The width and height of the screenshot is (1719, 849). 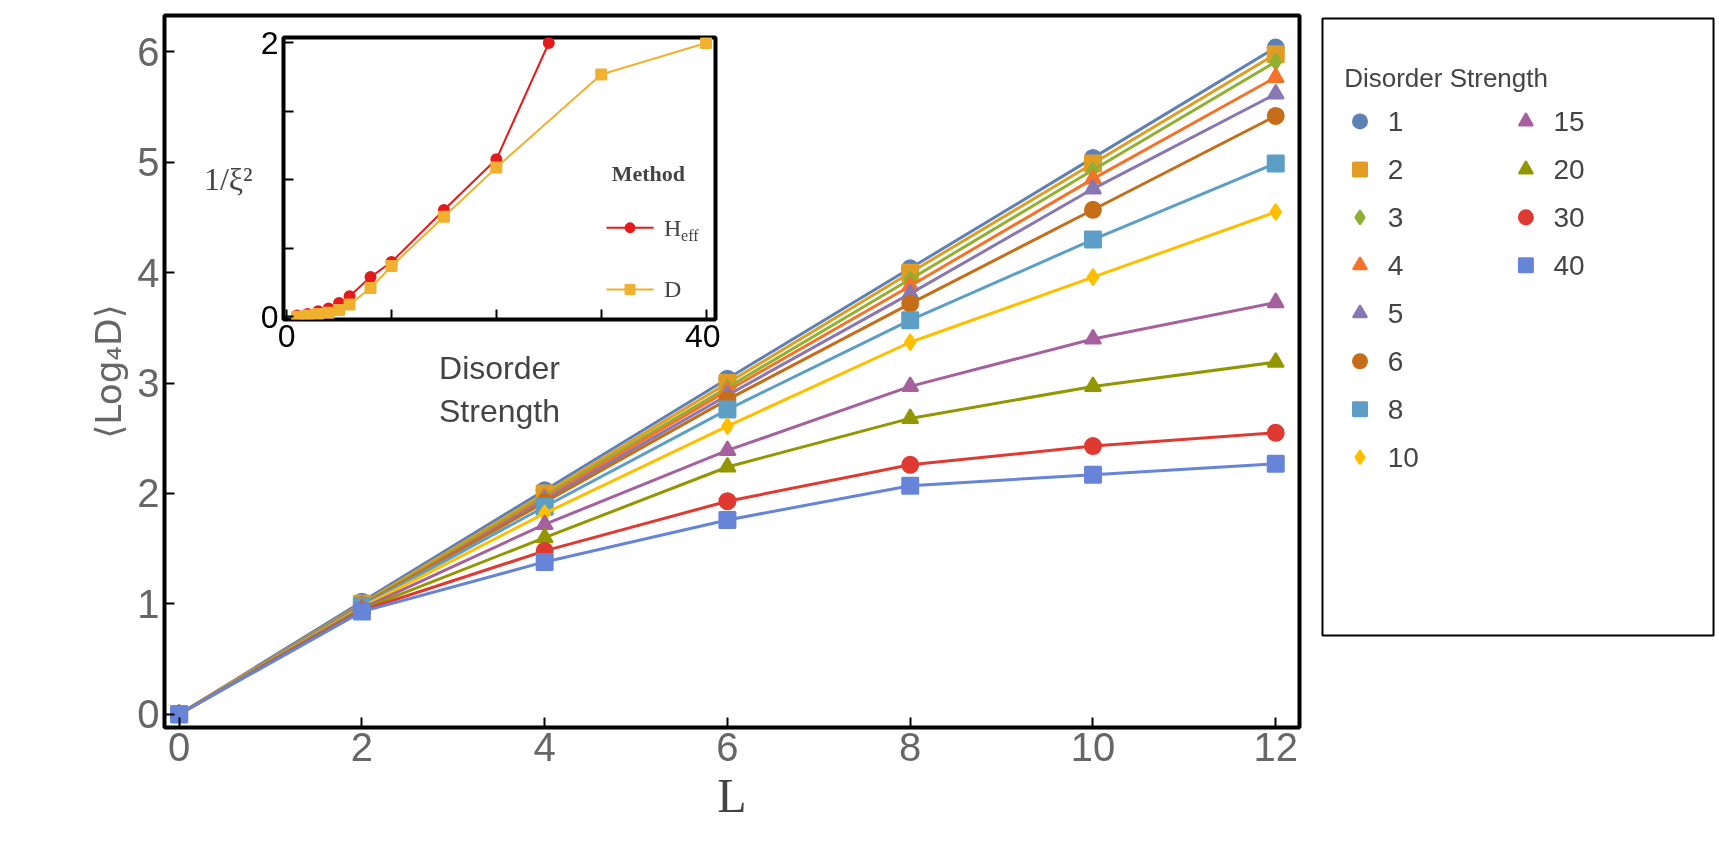 I want to click on x-tick-label: 2, so click(x=362, y=746).